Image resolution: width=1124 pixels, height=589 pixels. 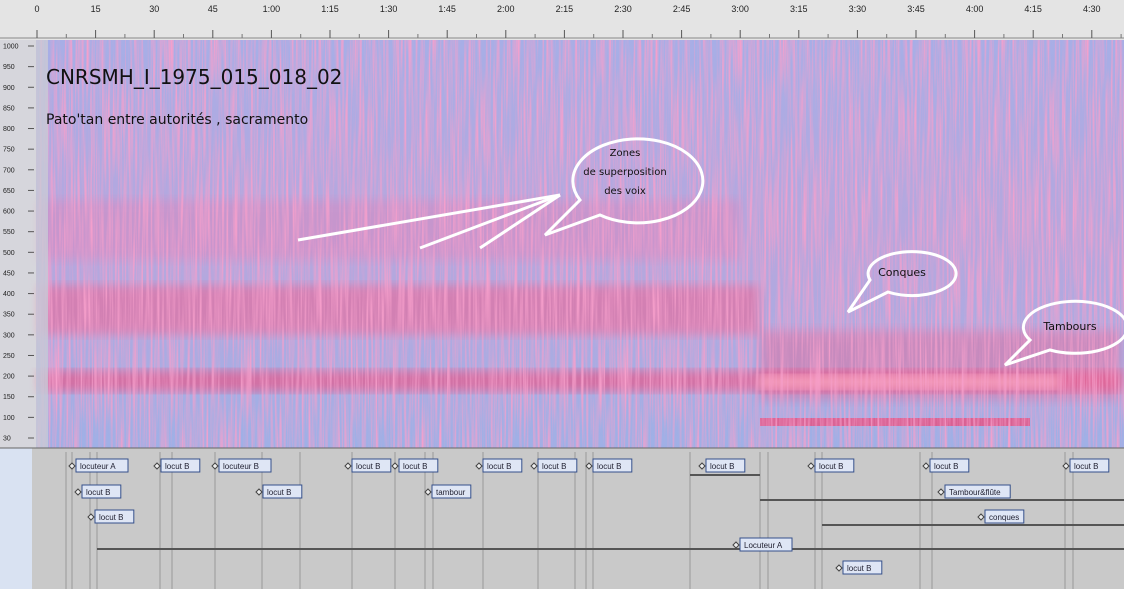 What do you see at coordinates (624, 172) in the screenshot?
I see `annotation-text: de superposition` at bounding box center [624, 172].